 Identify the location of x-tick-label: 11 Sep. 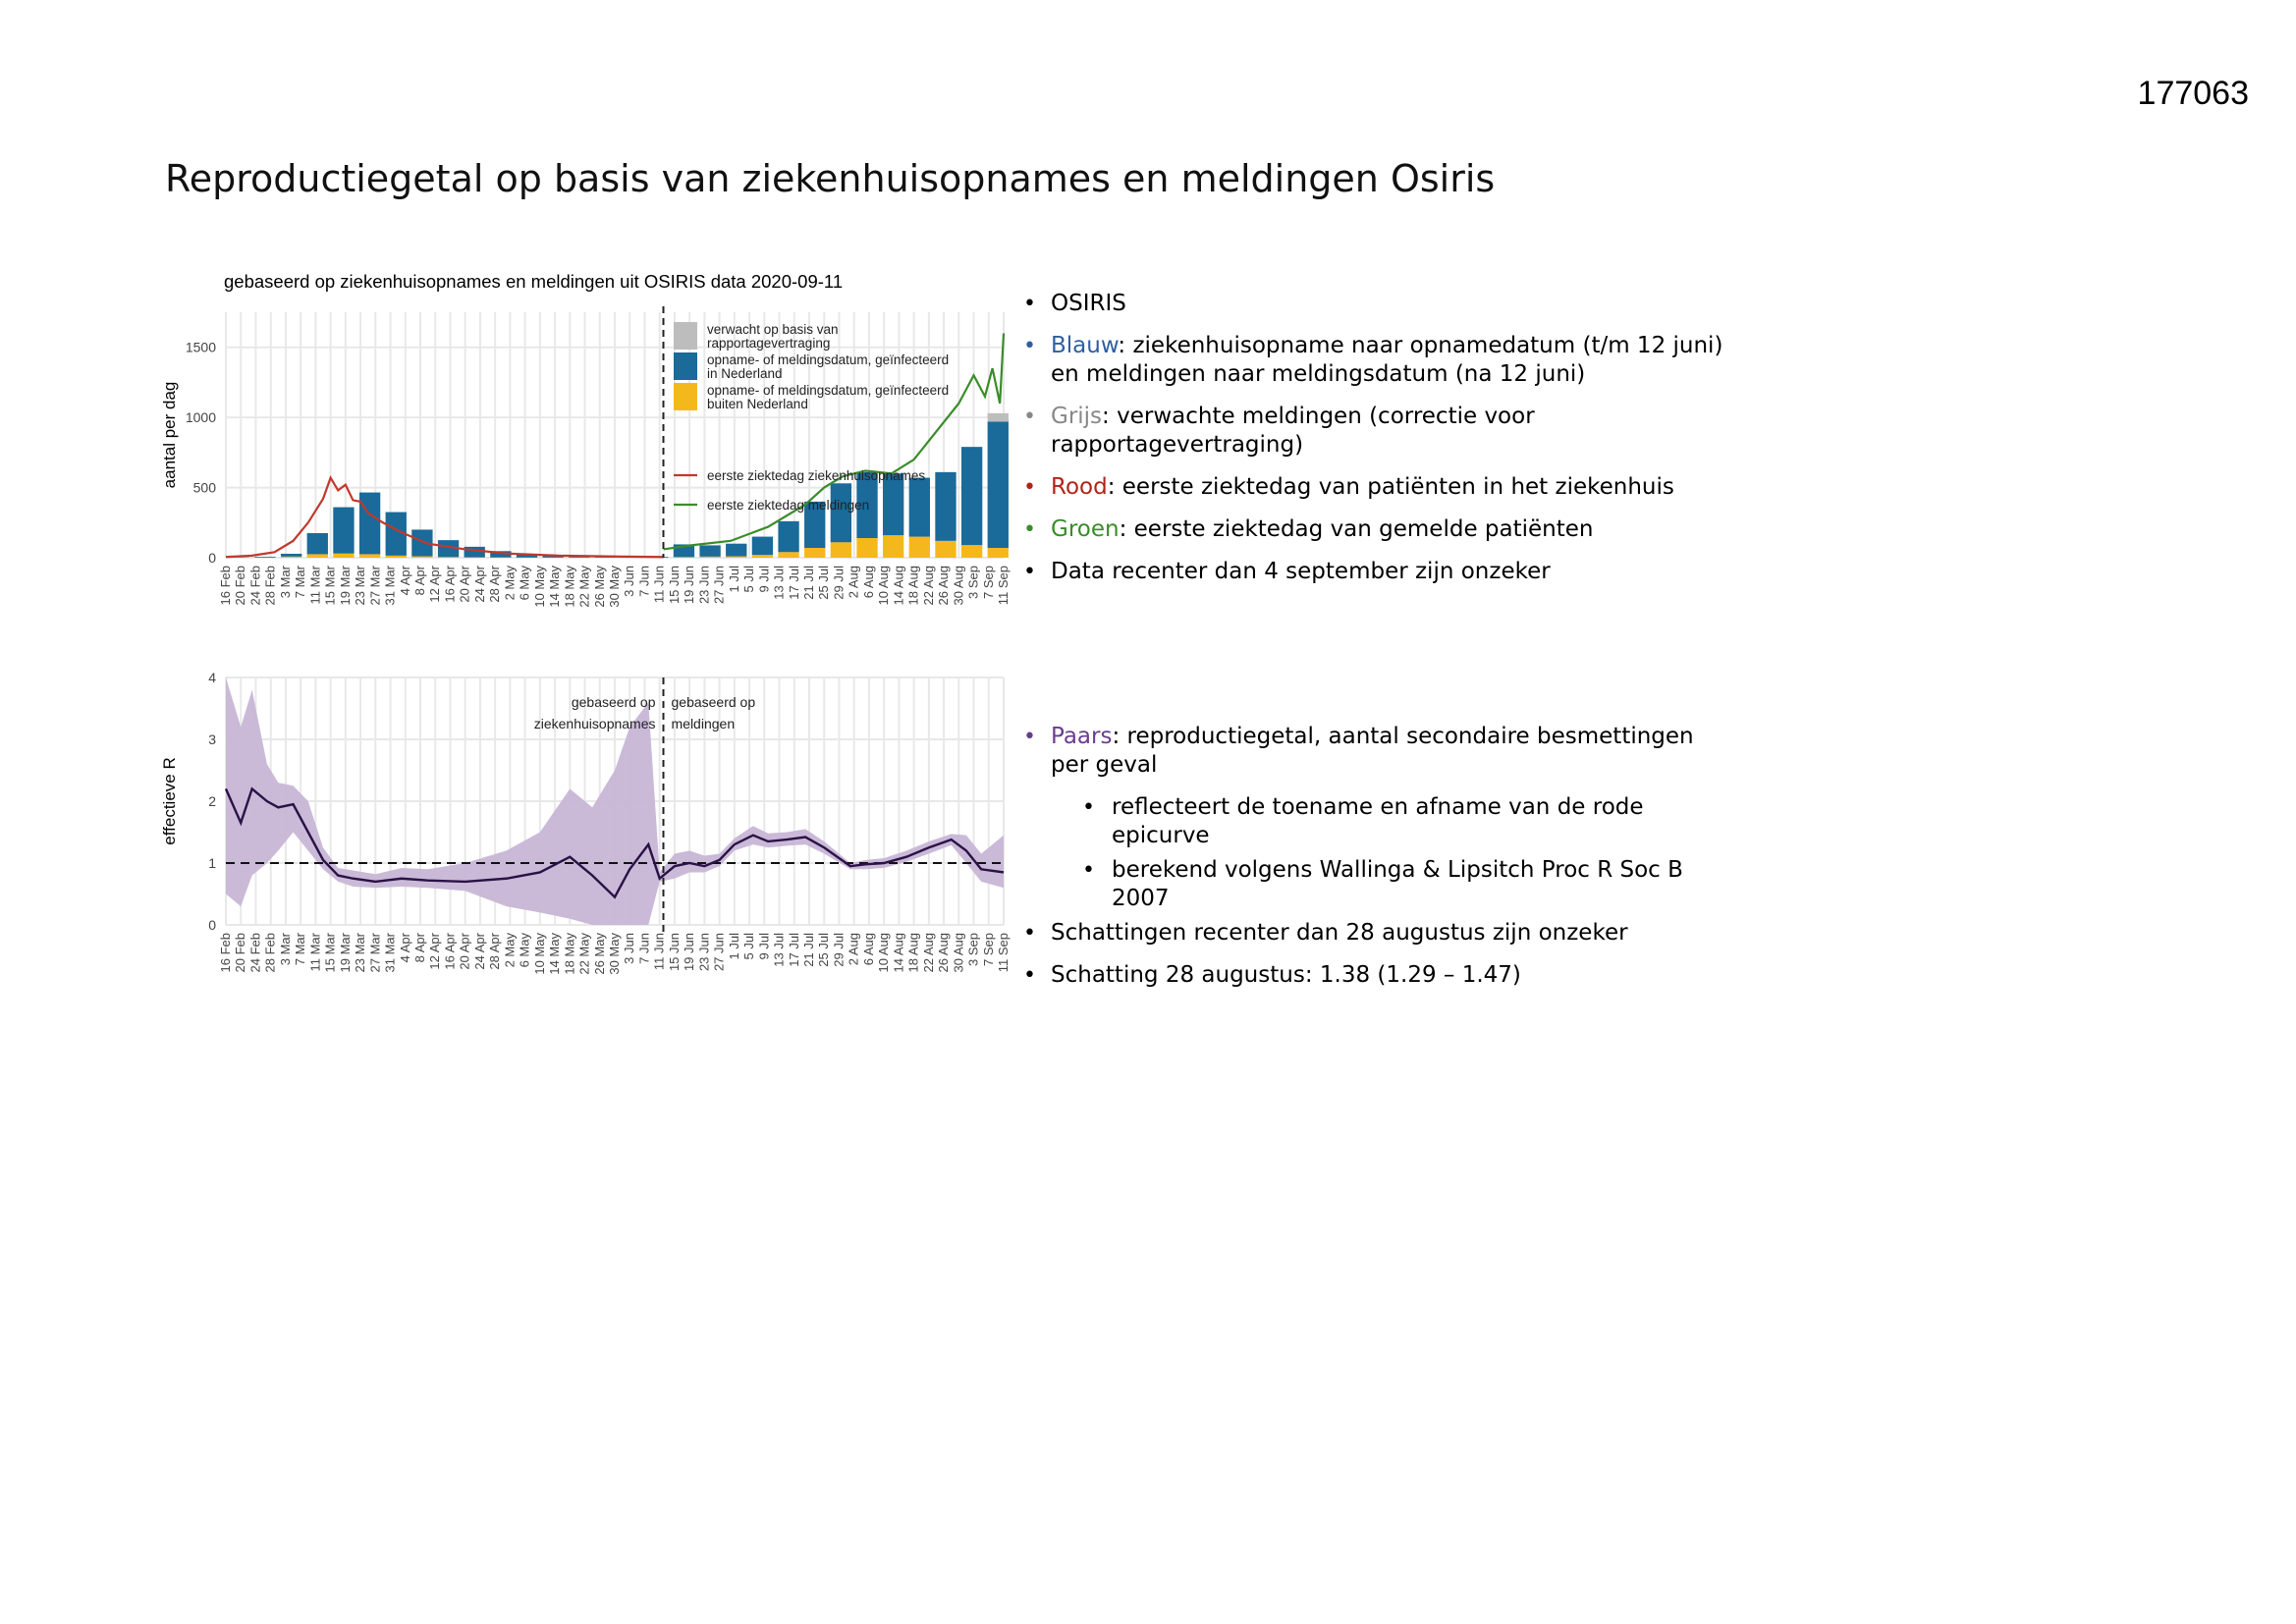
(1003, 585).